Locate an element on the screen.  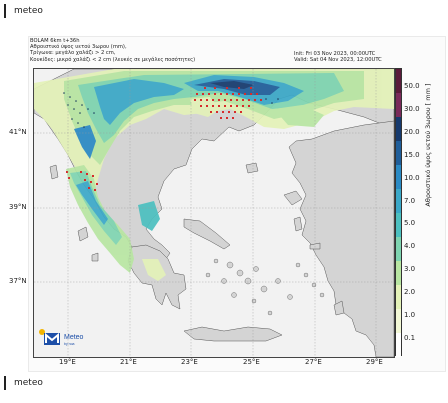
colorbar is located at coordinates (398, 212).